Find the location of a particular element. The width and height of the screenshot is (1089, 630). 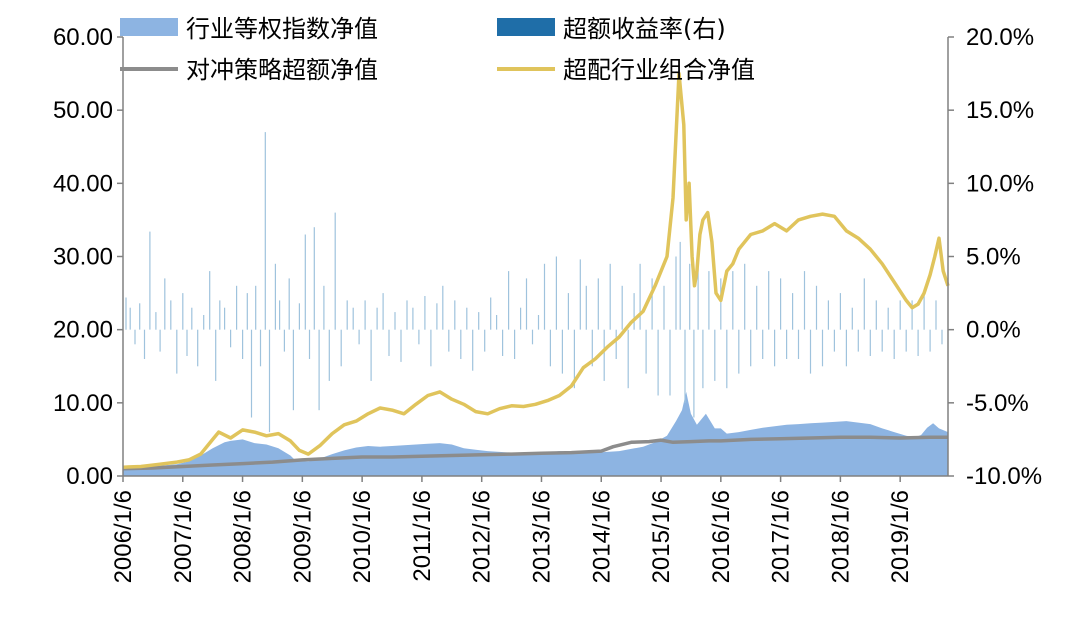

left-y-tick-label: 20.00 is located at coordinates (83, 330).